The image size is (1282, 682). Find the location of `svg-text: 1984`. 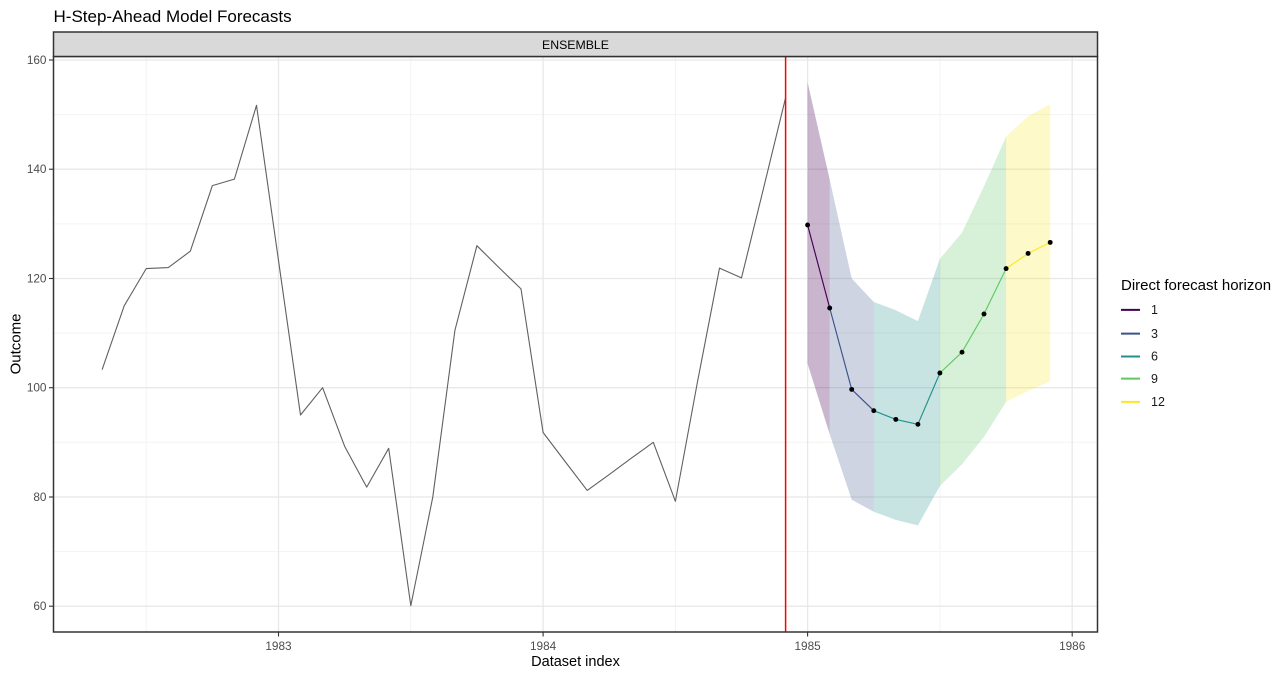

svg-text: 1984 is located at coordinates (543, 646).